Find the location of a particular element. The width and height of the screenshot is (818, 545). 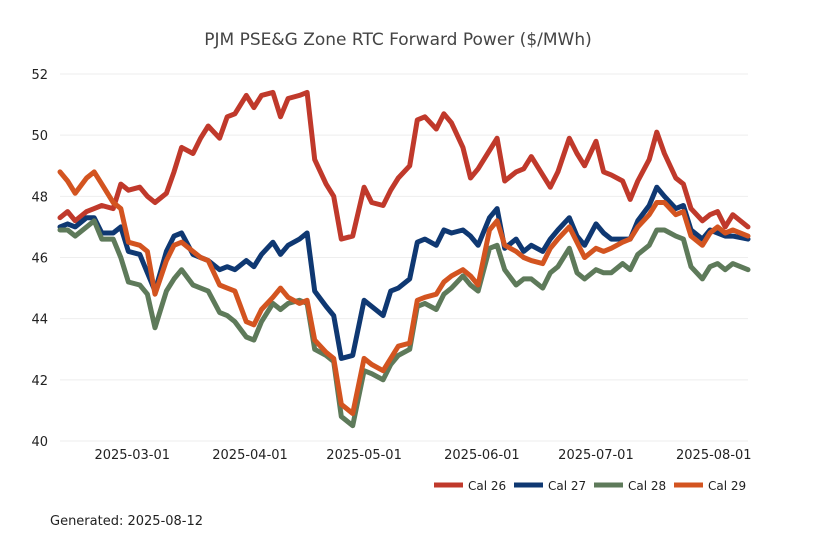

legend-item: Cal 29 is located at coordinates (710, 486).